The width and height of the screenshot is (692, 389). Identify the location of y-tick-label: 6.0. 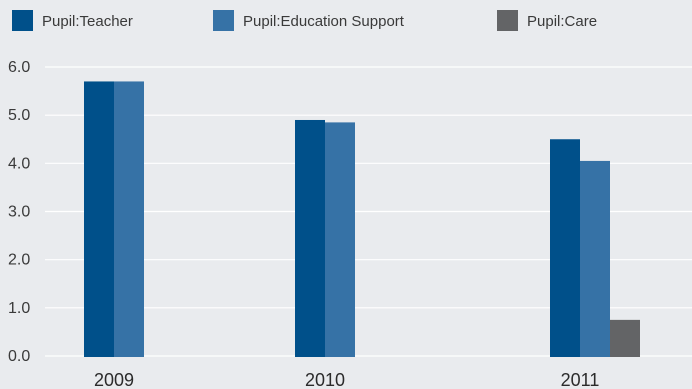
(19, 67).